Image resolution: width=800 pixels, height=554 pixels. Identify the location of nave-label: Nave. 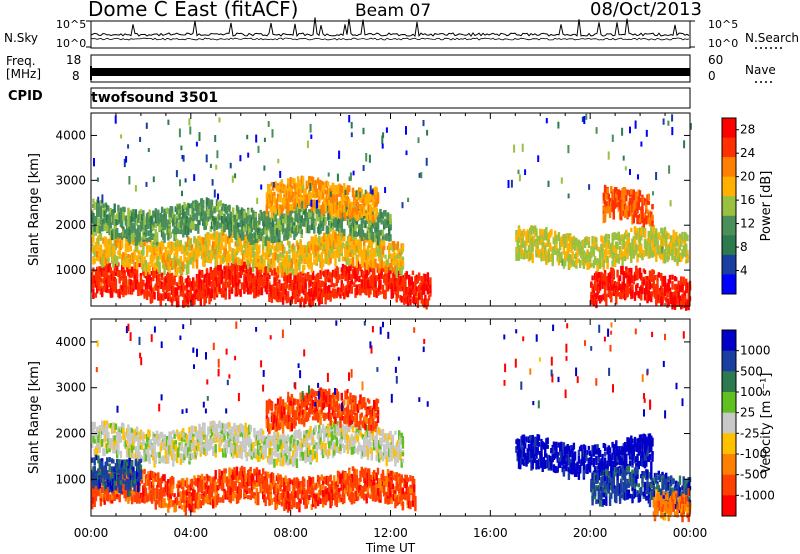
(760, 70).